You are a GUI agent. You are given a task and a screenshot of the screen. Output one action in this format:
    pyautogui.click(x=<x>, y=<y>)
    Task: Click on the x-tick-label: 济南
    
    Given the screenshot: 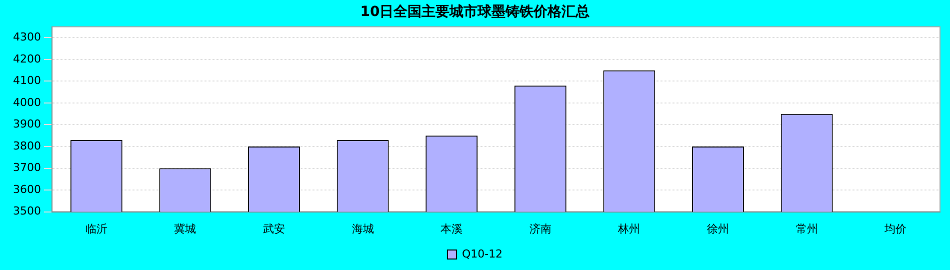 What is the action you would take?
    pyautogui.click(x=540, y=229)
    